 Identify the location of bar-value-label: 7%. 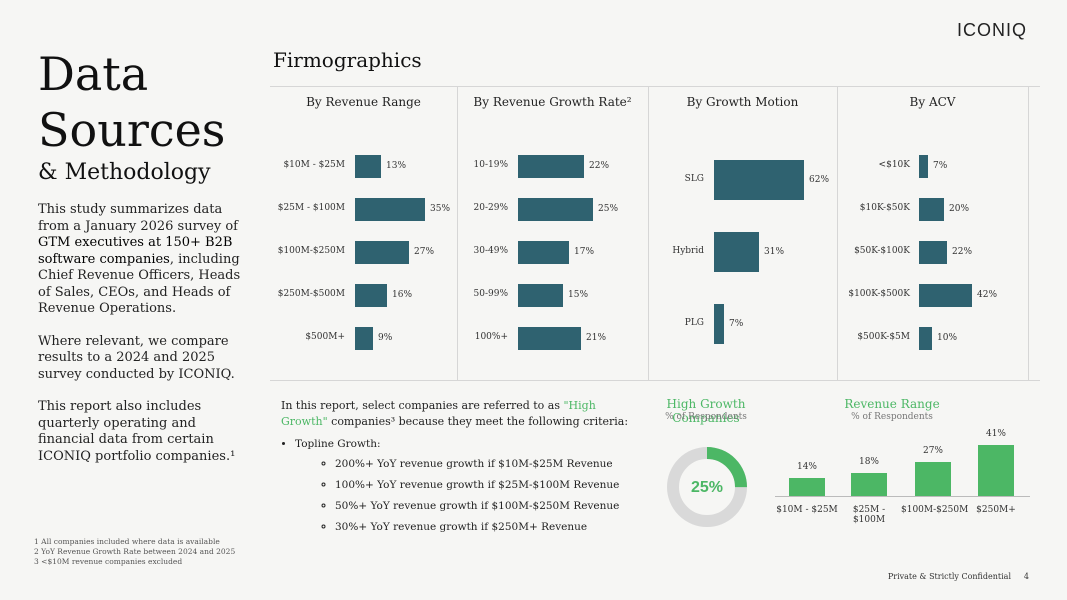
(940, 166).